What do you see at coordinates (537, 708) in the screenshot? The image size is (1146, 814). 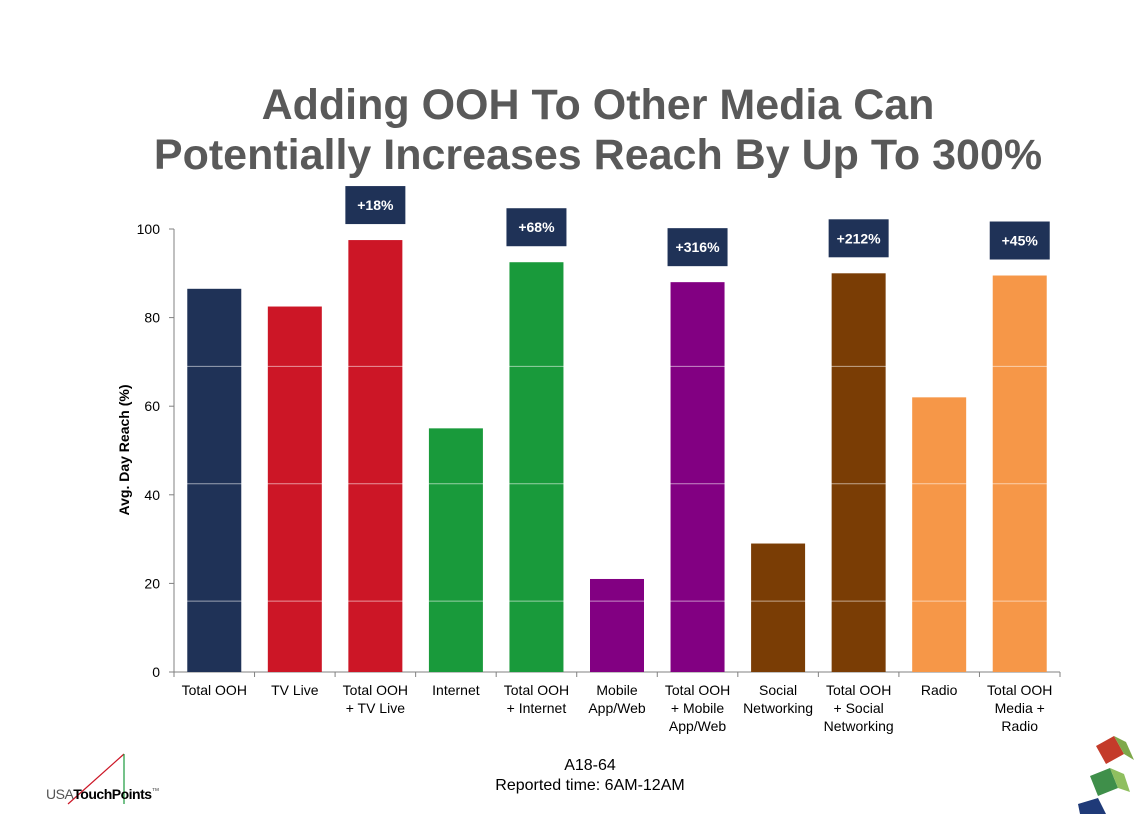 I see `x-tick-label: + Internet` at bounding box center [537, 708].